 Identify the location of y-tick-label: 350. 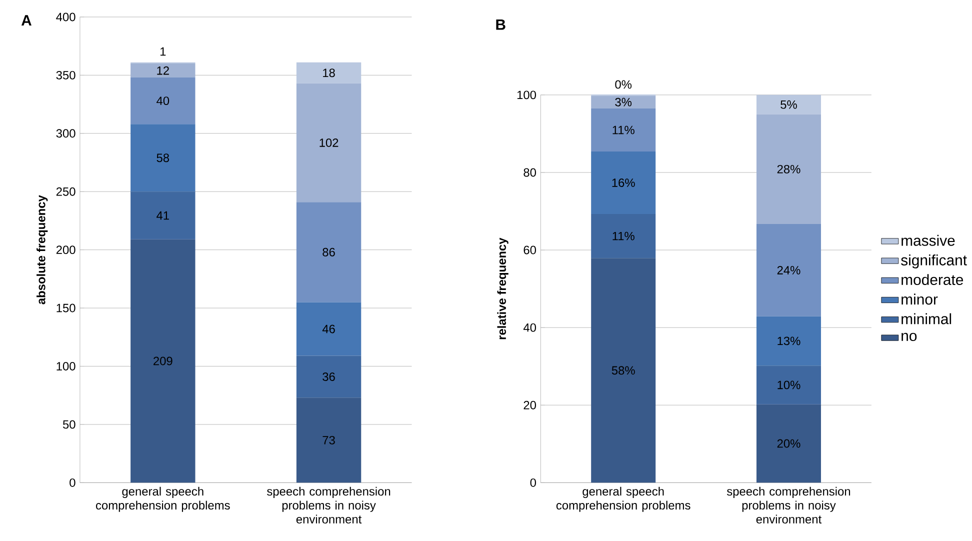
(66, 75).